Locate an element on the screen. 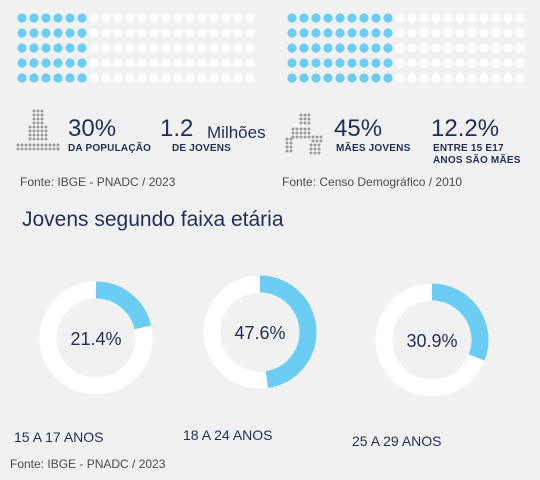 Image resolution: width=540 pixels, height=480 pixels. donut-category-label-0: 15 A 17 ANOS is located at coordinates (59, 437).